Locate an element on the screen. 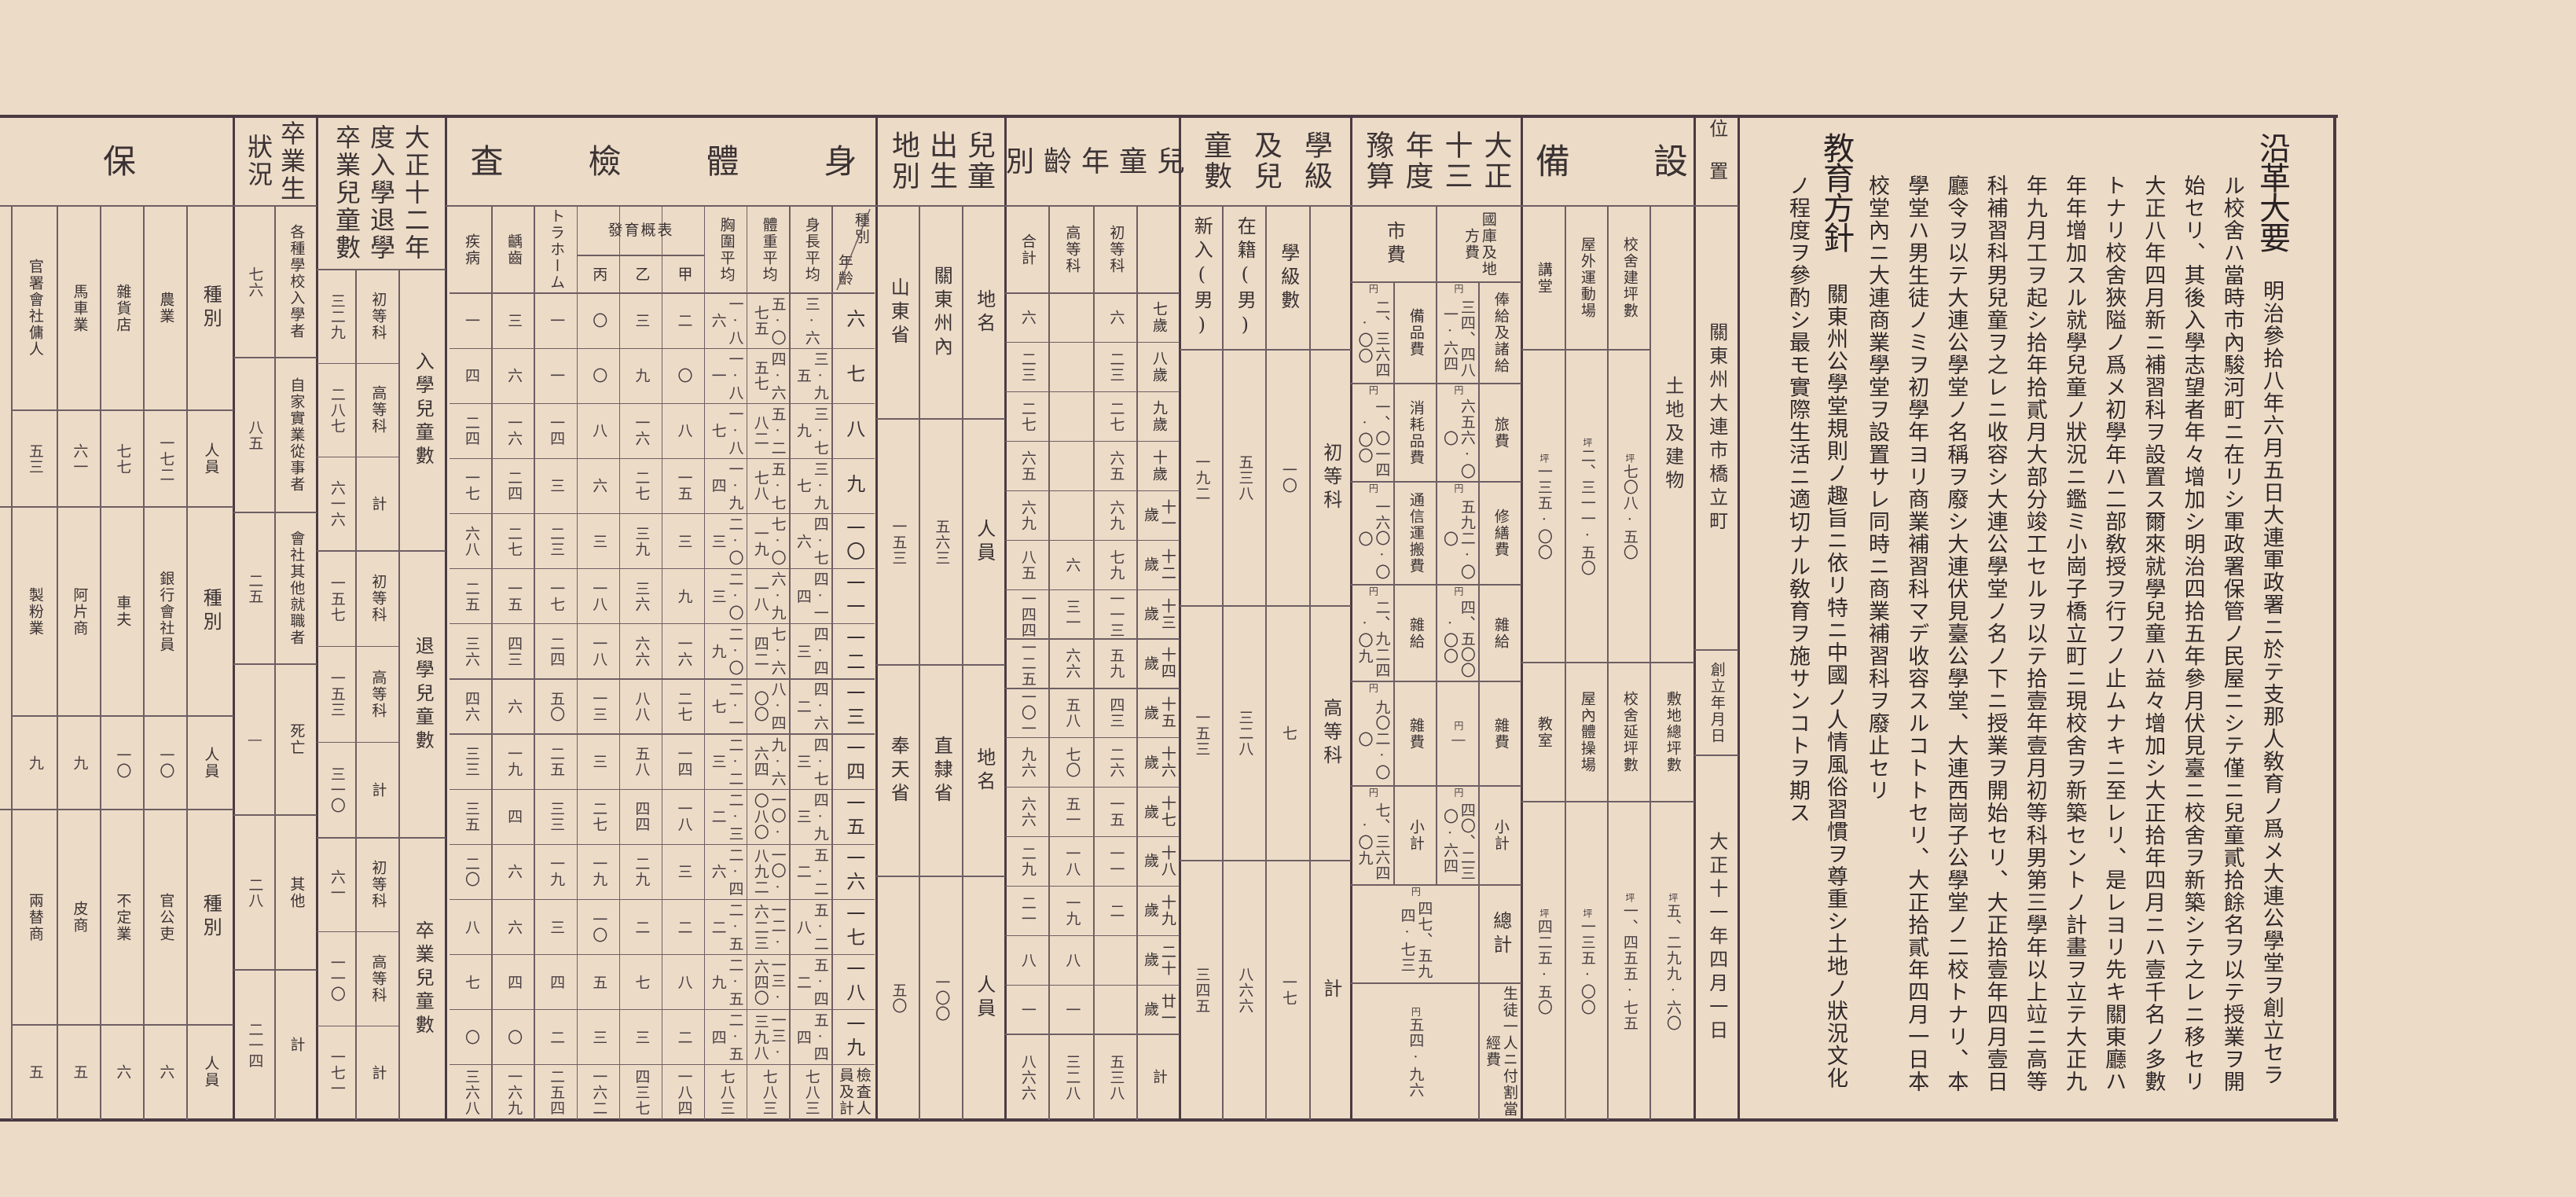  occupation-count: 五 is located at coordinates (80, 1071).